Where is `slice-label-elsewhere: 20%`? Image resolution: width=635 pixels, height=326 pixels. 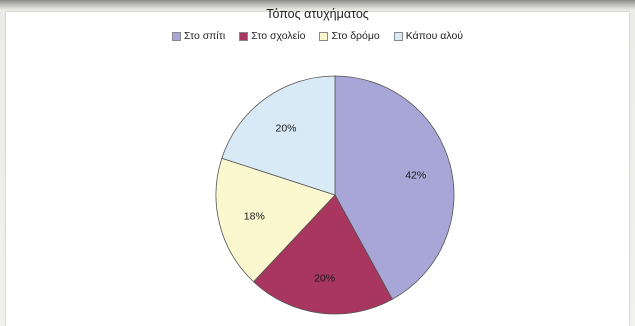
slice-label-elsewhere: 20% is located at coordinates (285, 129).